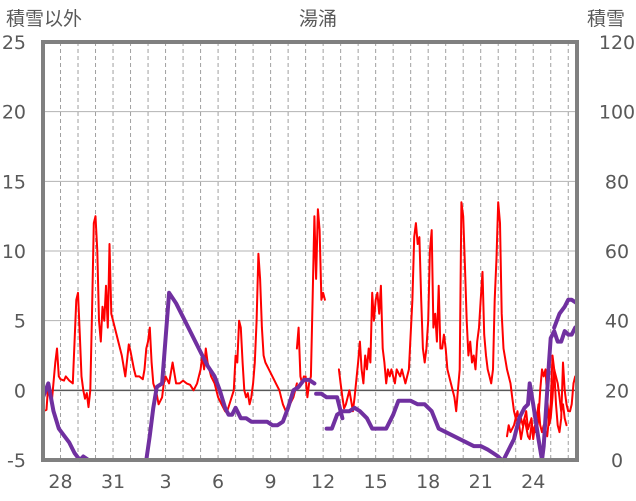 The image size is (636, 501). Describe the element at coordinates (296, 482) in the screenshot. I see `x-axis-ticks: 28 31 3 6 9 12 15 18 21 24` at that location.